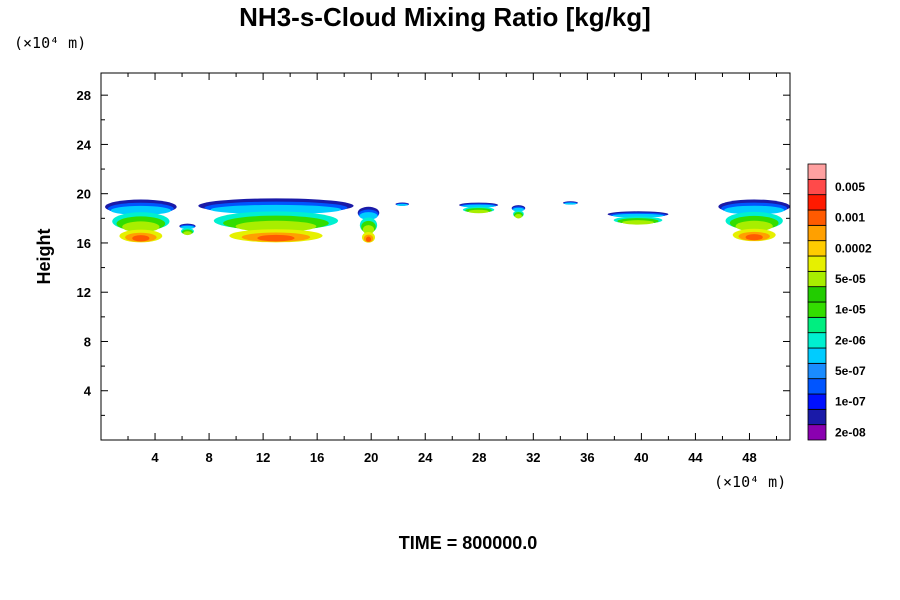 Image resolution: width=900 pixels, height=600 pixels. What do you see at coordinates (84, 194) in the screenshot?
I see `y-tick-label: 20` at bounding box center [84, 194].